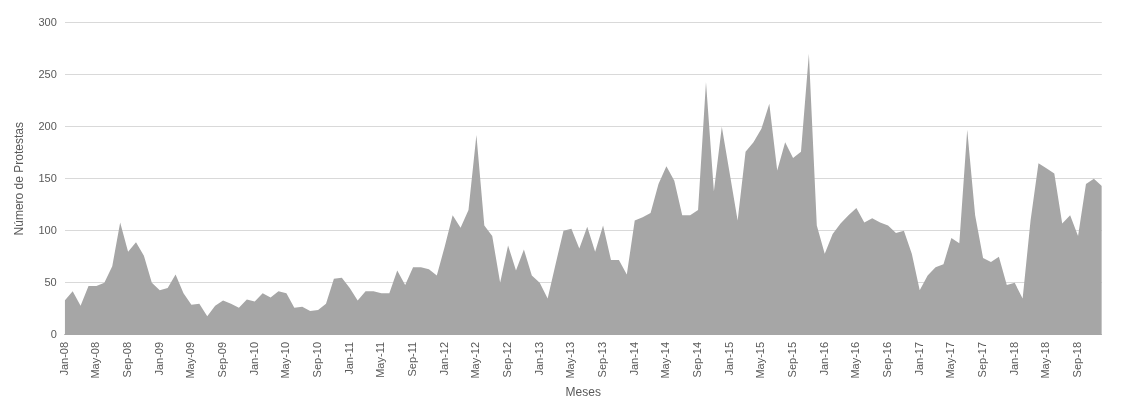 Image resolution: width=1126 pixels, height=412 pixels. What do you see at coordinates (348, 358) in the screenshot?
I see `x-tick-label: Jan-11` at bounding box center [348, 358].